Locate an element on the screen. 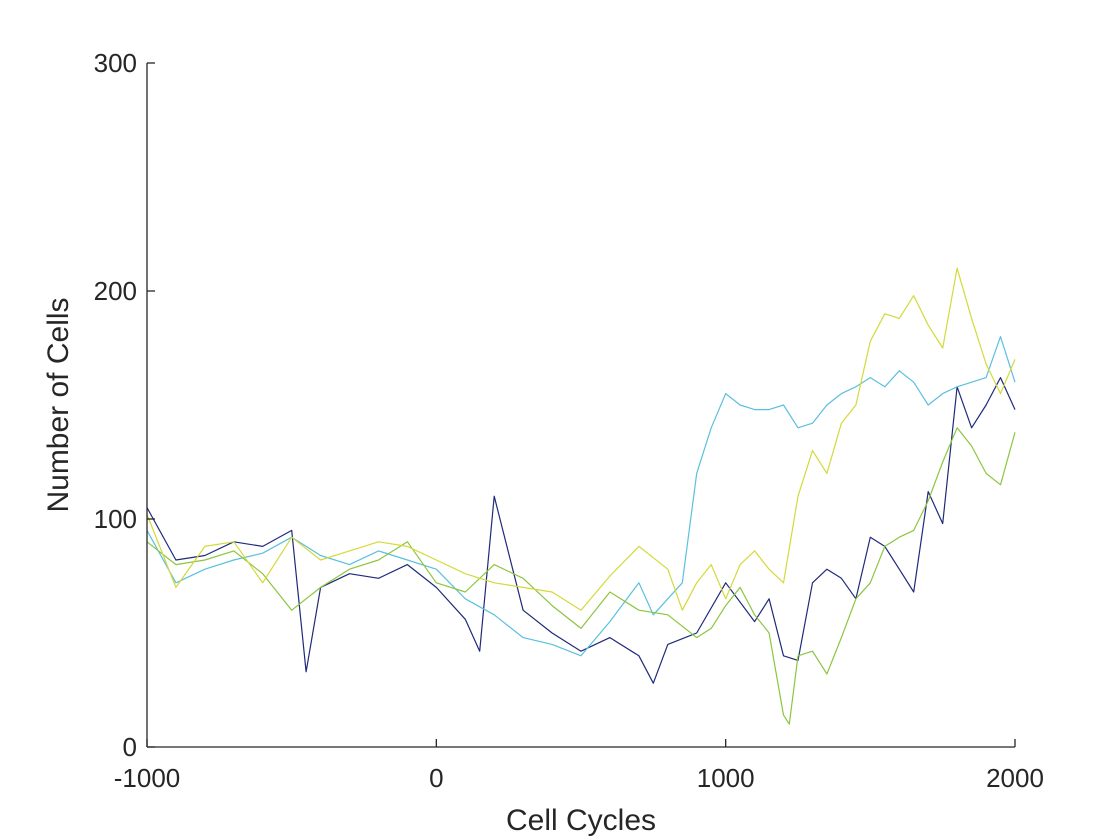 This screenshot has width=1120, height=840. y-tick-label: 300 is located at coordinates (115, 63).